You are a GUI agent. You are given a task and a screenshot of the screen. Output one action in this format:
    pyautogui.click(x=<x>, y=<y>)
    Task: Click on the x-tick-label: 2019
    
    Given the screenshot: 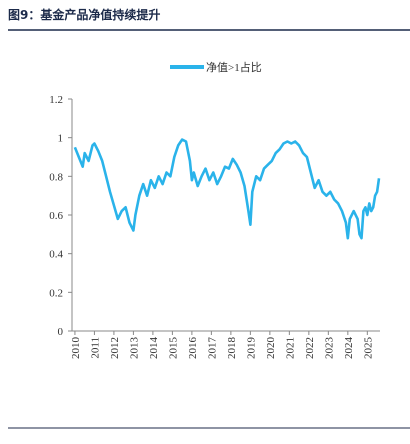 What is the action you would take?
    pyautogui.click(x=251, y=348)
    